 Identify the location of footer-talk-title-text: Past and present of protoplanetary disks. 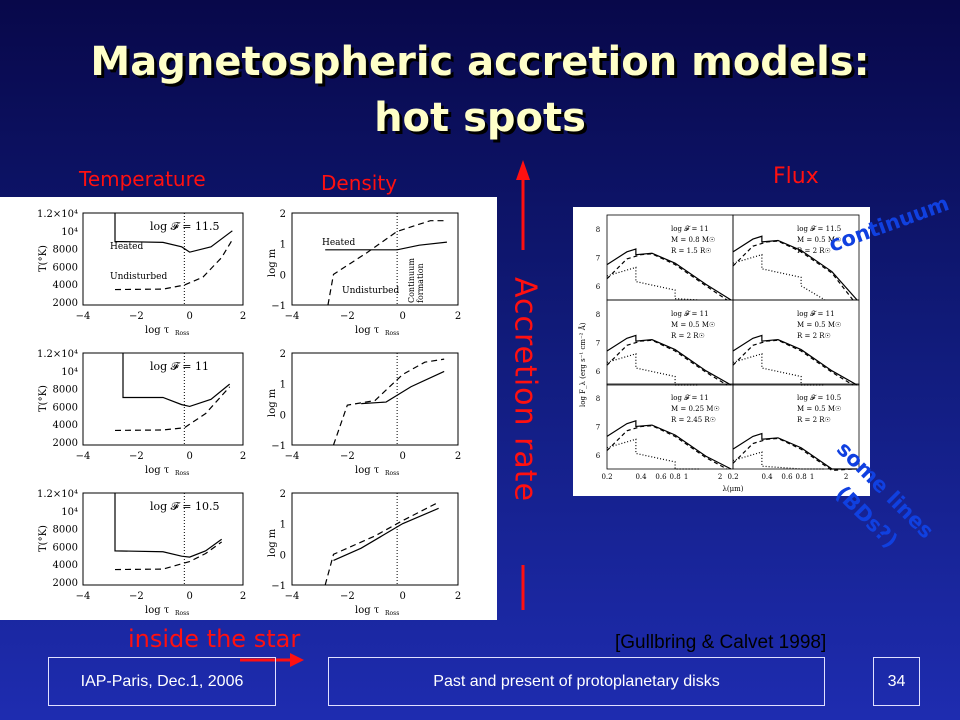
(576, 681).